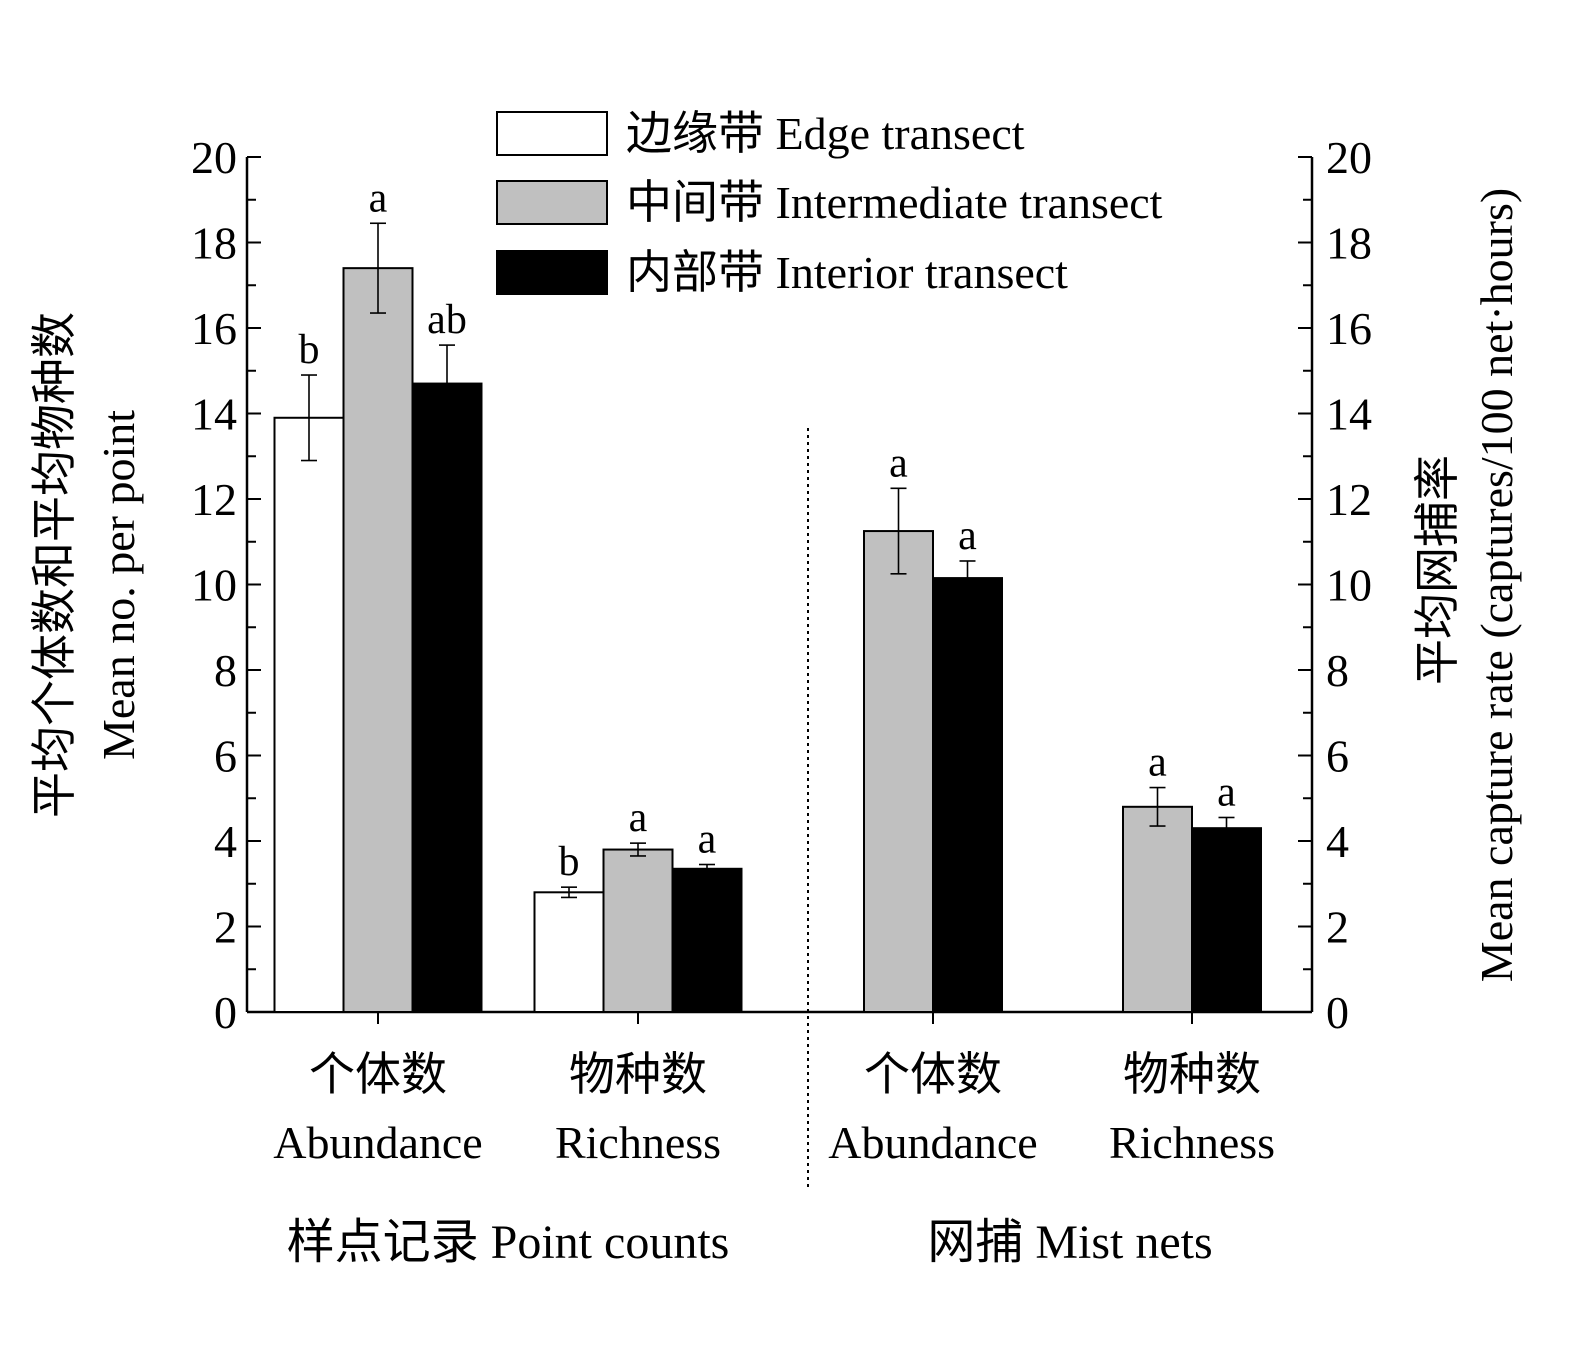 This screenshot has width=1581, height=1361. Describe the element at coordinates (1349, 585) in the screenshot. I see `y-tick-label-right: 10` at that location.